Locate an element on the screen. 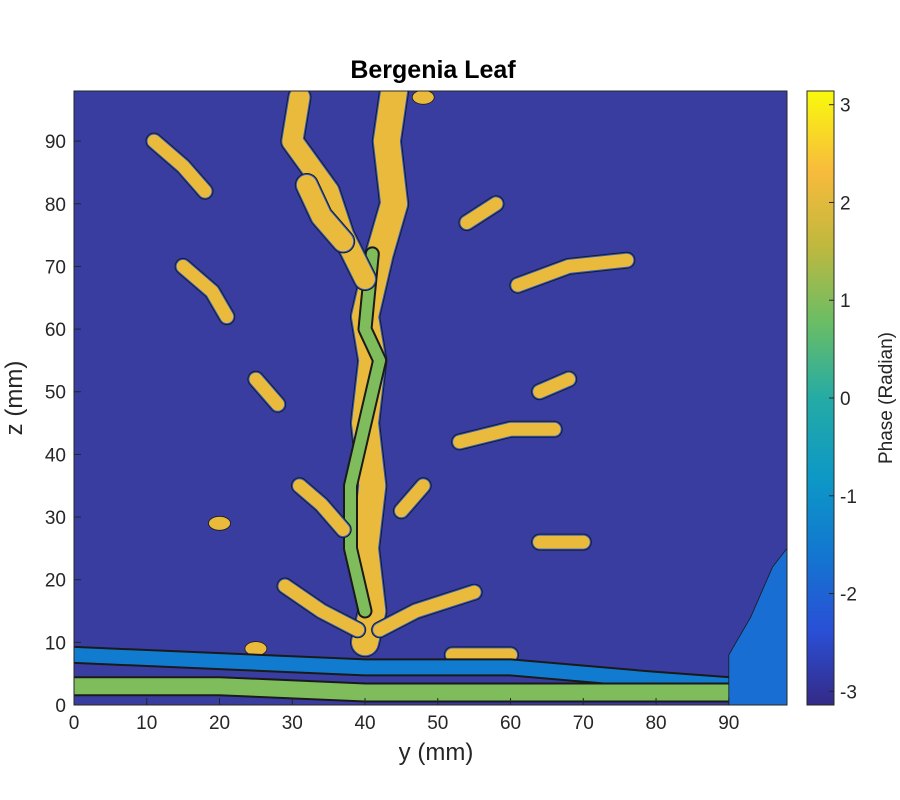  y-tick-label-10: 10 is located at coordinates (55, 643).